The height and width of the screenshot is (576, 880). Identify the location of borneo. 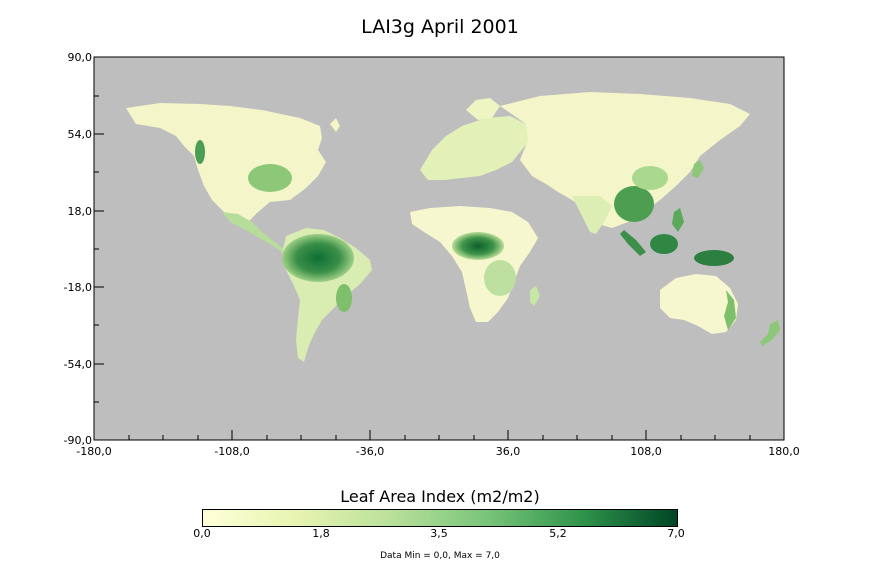
(664, 244).